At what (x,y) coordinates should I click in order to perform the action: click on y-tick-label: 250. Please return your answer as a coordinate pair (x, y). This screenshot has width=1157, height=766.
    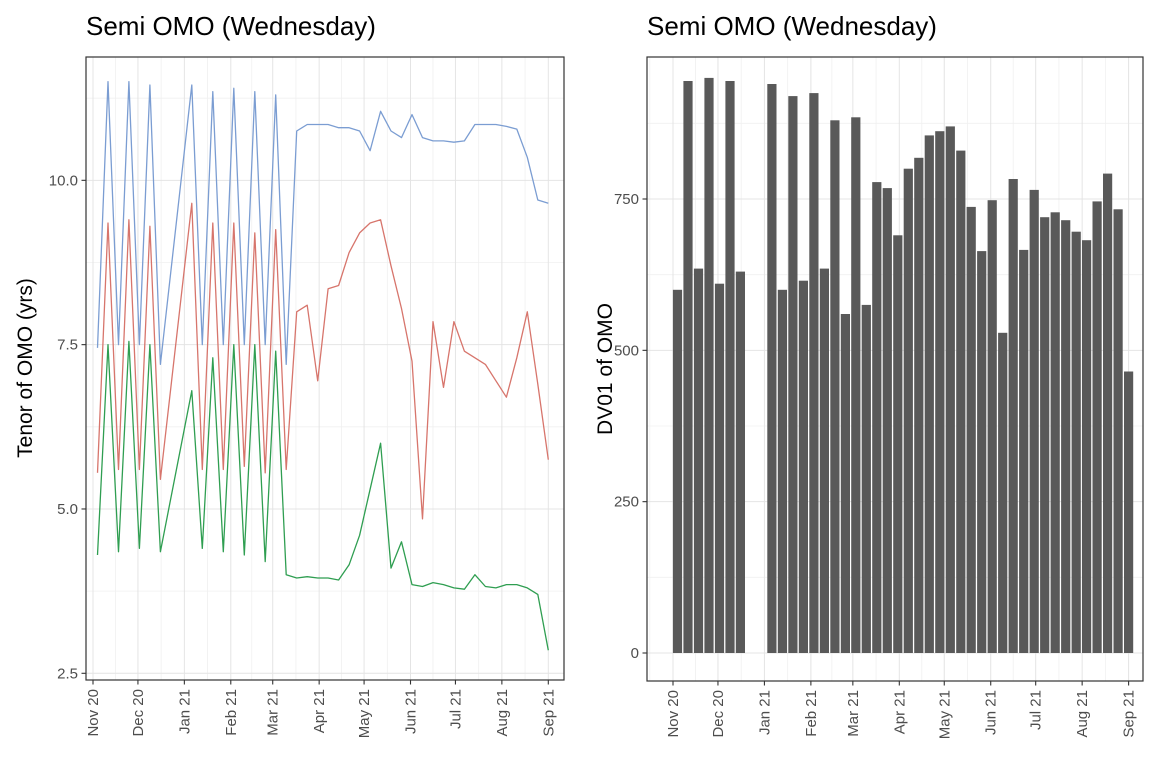
    Looking at the image, I should click on (626, 502).